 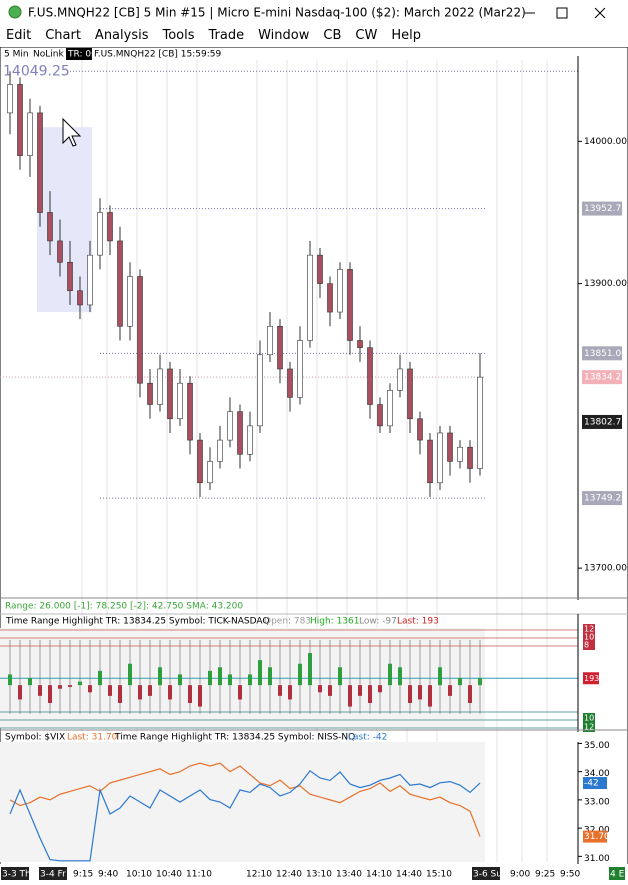 What do you see at coordinates (562, 13) in the screenshot?
I see `maximize-button` at bounding box center [562, 13].